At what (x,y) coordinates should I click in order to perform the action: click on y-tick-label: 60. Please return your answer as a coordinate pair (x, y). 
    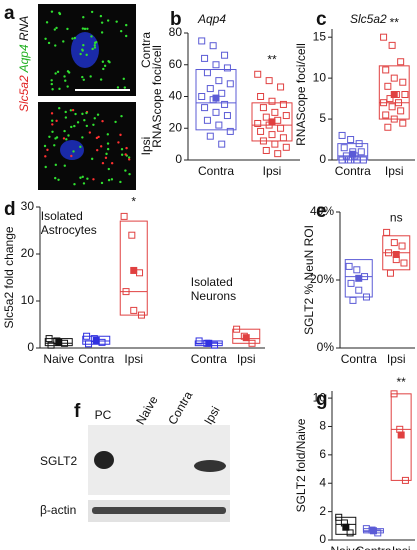
    Looking at the image, I should click on (176, 64).